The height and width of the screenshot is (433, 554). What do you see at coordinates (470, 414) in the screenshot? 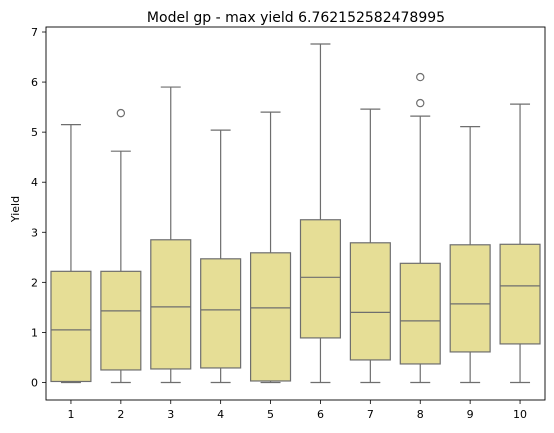
I see `x-tick-label: 9` at bounding box center [470, 414].